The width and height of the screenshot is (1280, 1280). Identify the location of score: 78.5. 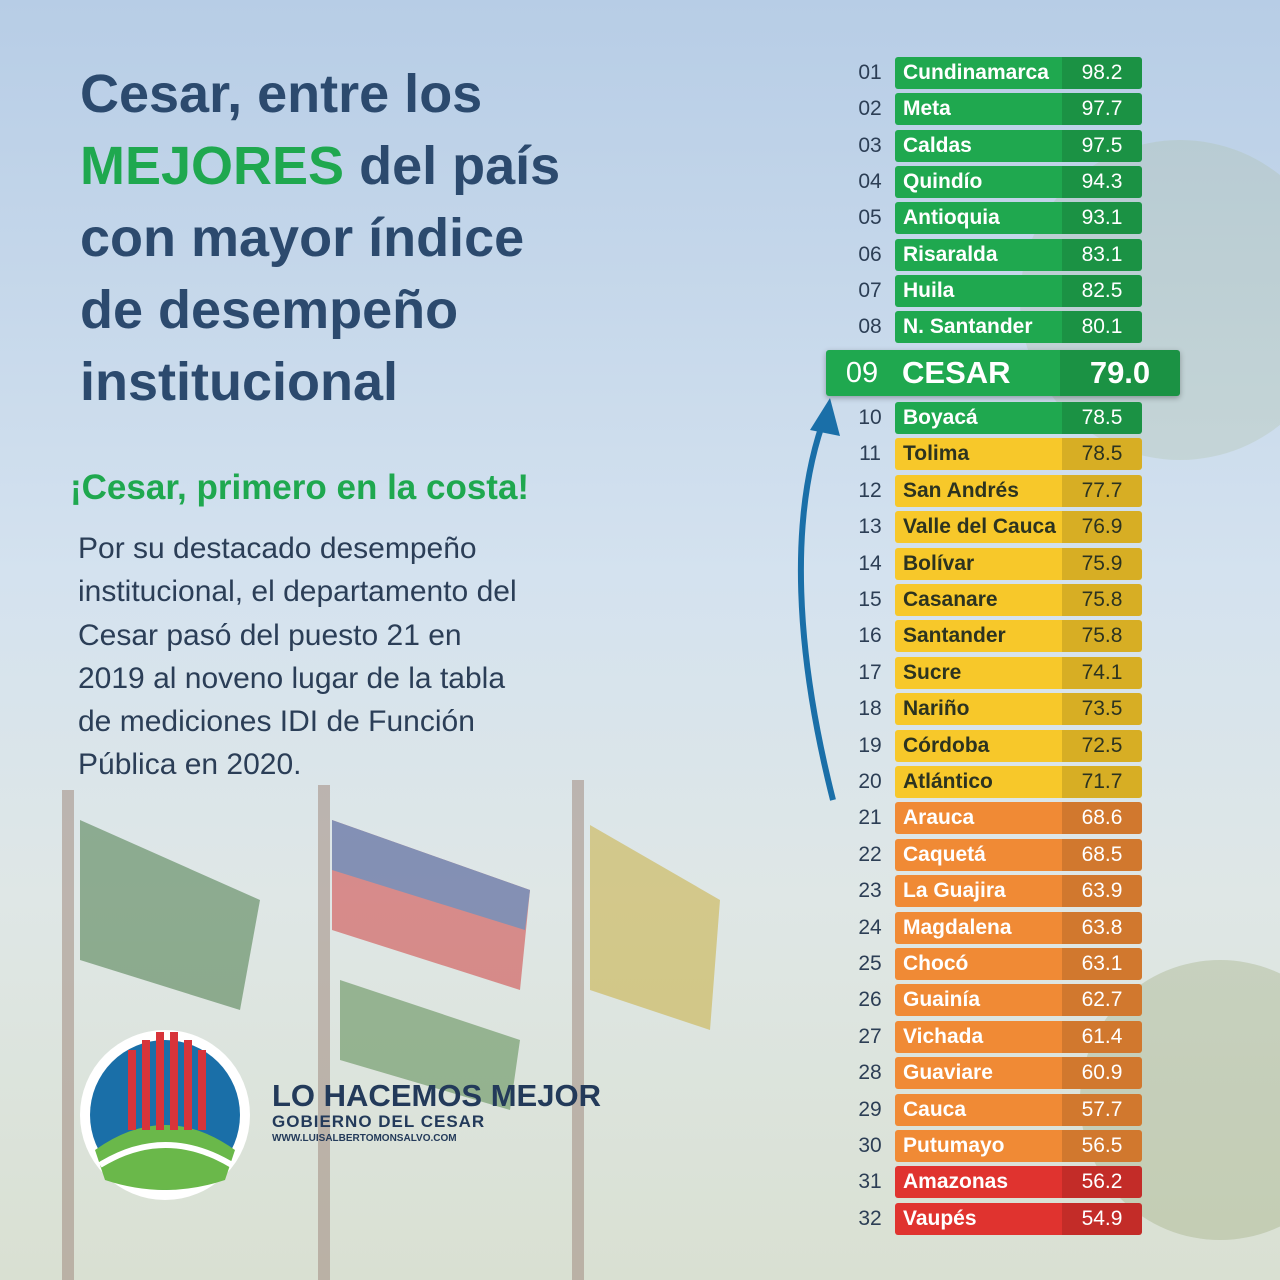
(1102, 418).